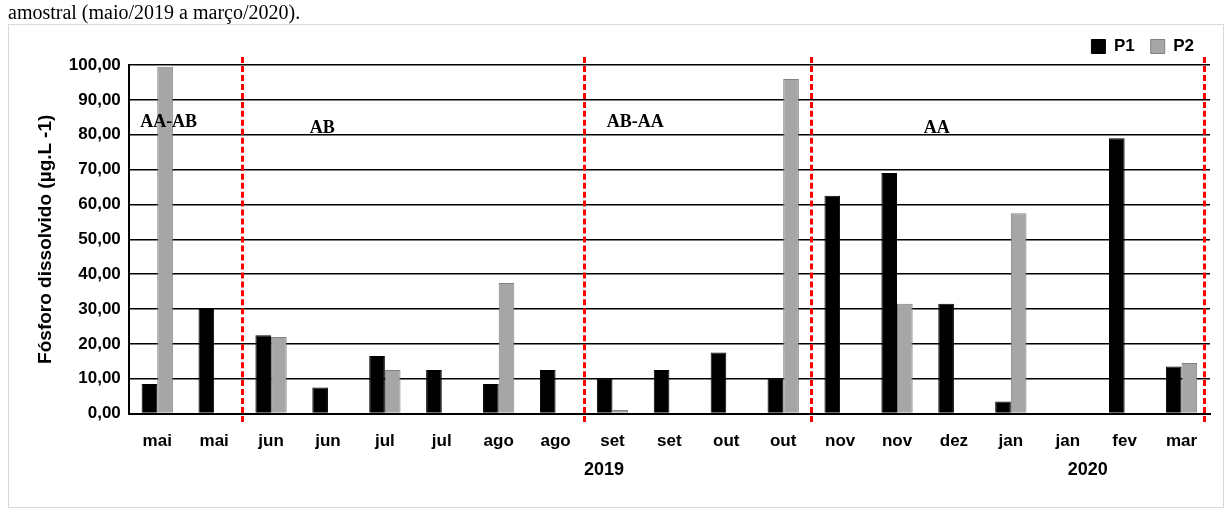  Describe the element at coordinates (322, 126) in the screenshot. I see `annotation: AB` at that location.